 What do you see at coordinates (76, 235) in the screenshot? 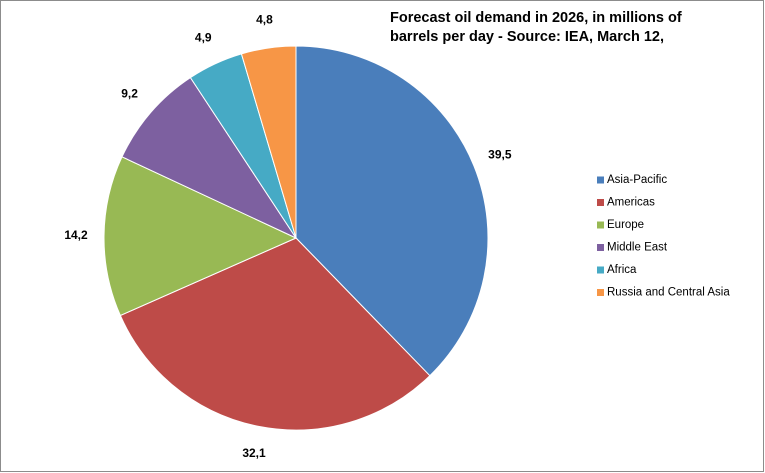
I see `data-label: 14,2` at bounding box center [76, 235].